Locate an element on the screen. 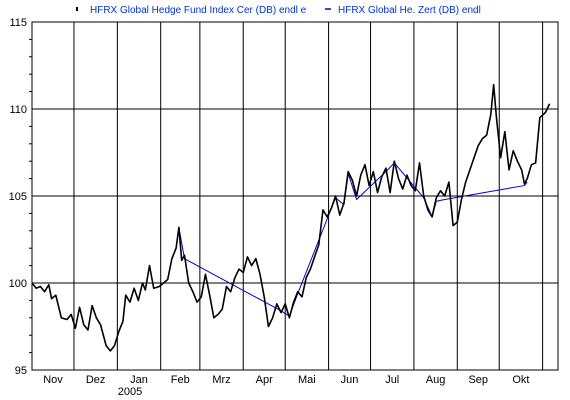  y-tick-label: 110 is located at coordinates (18, 110).